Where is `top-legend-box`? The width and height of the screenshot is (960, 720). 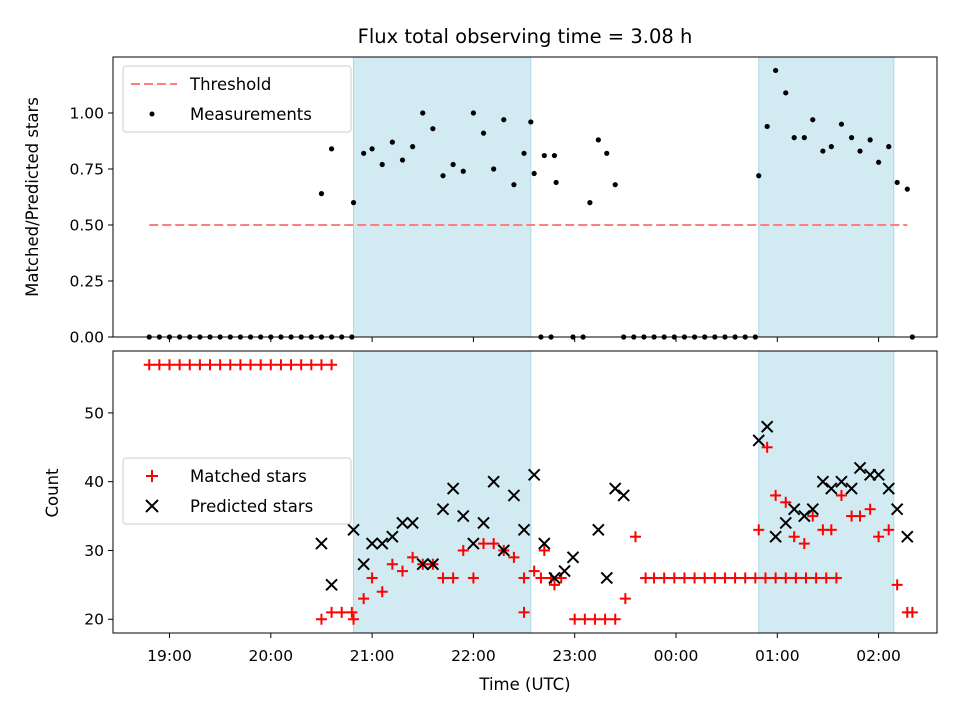 top-legend-box is located at coordinates (237, 99).